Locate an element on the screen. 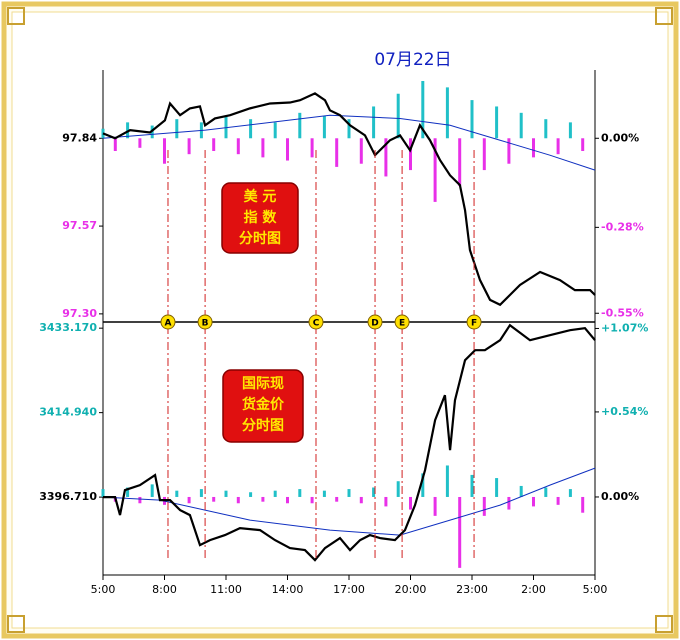  x-tick-label: 8:00 is located at coordinates (164, 589).